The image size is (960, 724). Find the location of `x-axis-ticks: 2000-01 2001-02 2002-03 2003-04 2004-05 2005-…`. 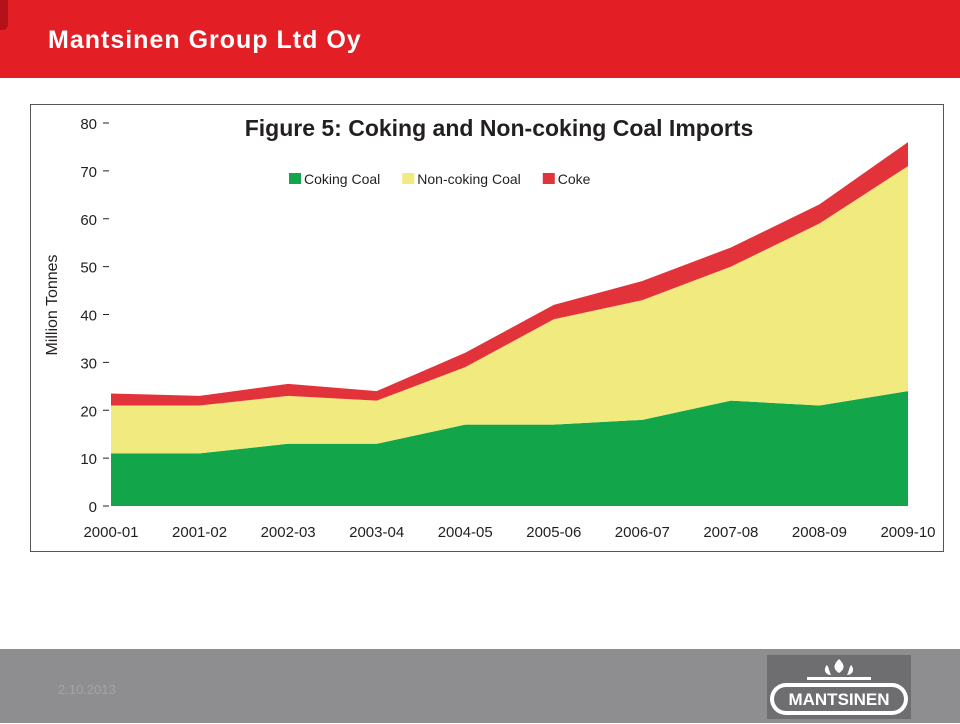

x-axis-ticks: 2000-01 2001-02 2002-03 2003-04 2004-05 2005-… is located at coordinates (509, 532).